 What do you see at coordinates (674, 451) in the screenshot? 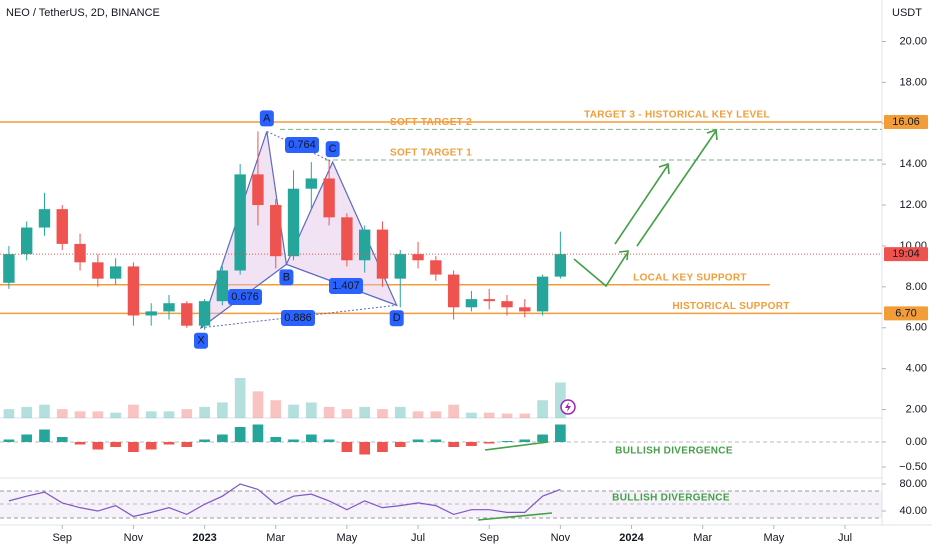
I see `macd-annotation: BULLISH DIVERGENCE` at bounding box center [674, 451].